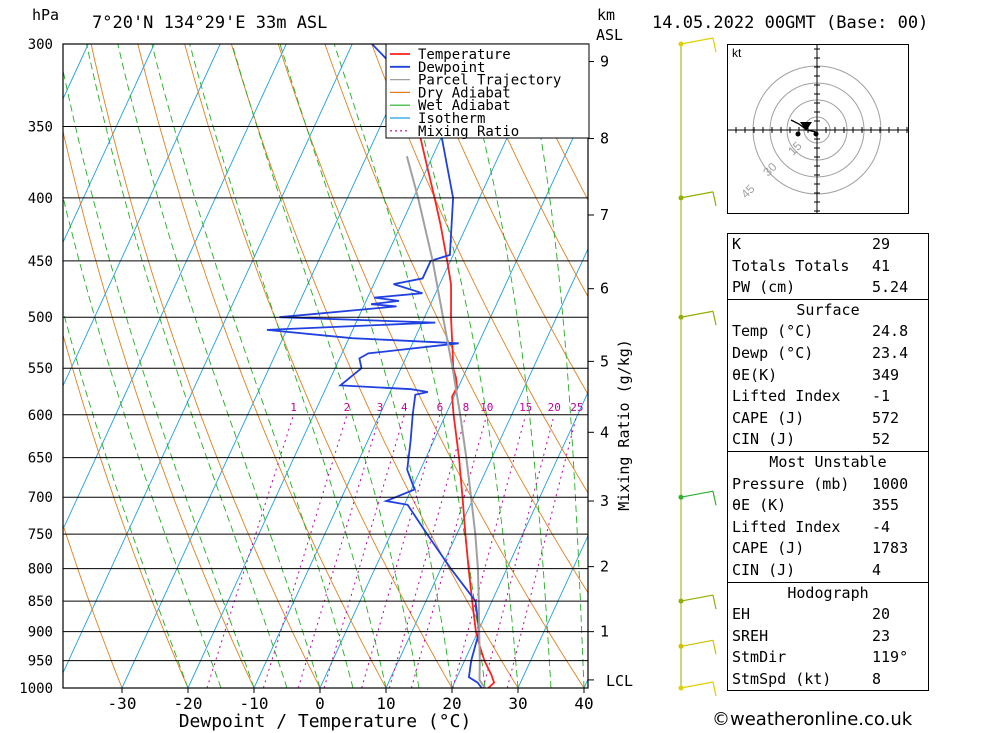 Image resolution: width=1000 pixels, height=733 pixels. Describe the element at coordinates (40, 199) in the screenshot. I see `pressure-tick-label: 400` at that location.